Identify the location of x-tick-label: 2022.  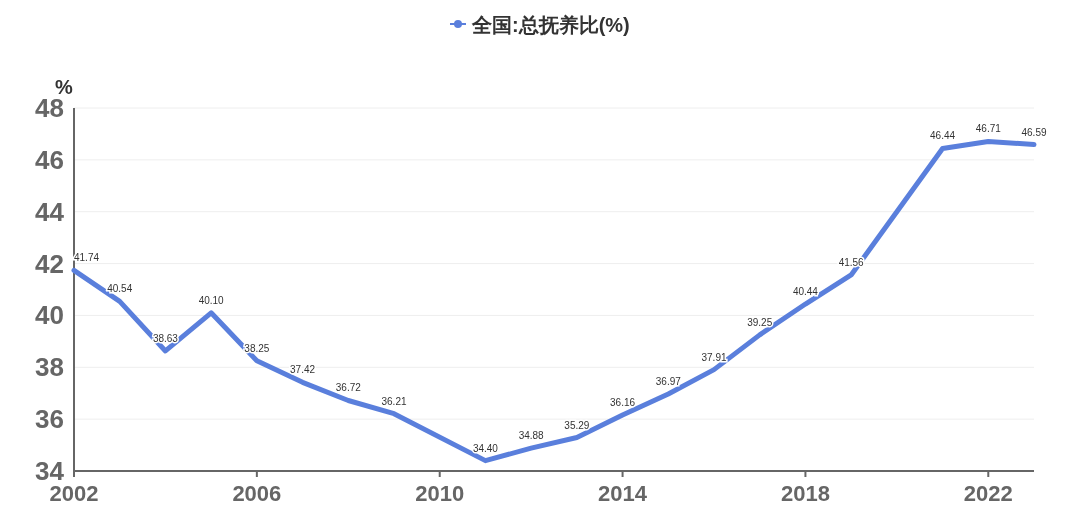
(988, 493).